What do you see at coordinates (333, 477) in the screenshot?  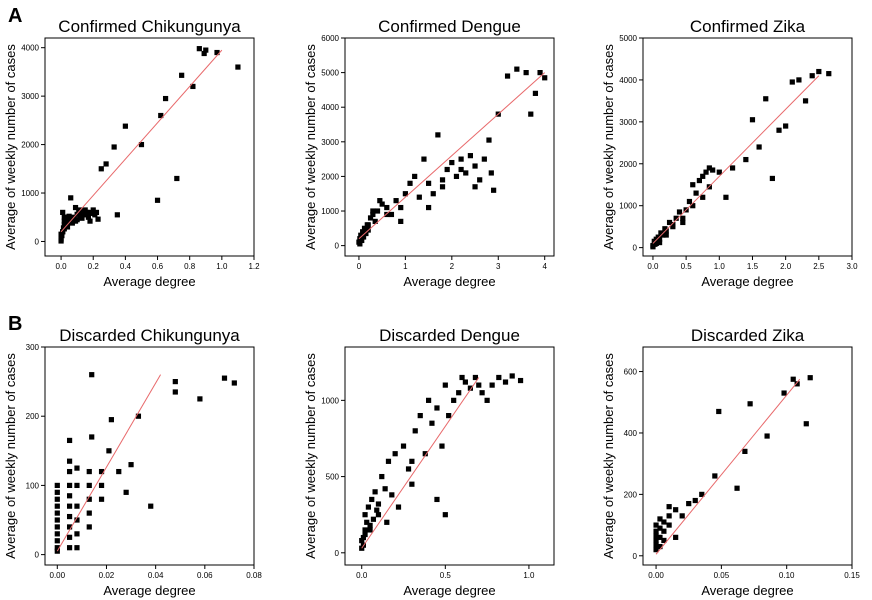 I see `y-tick-label: 500` at bounding box center [333, 477].